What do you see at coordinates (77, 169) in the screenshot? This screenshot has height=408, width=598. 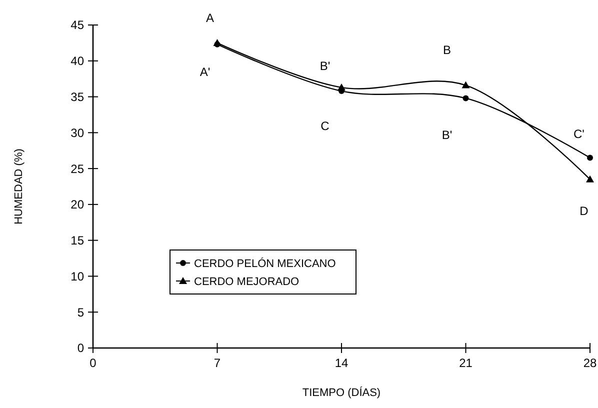 I see `y-tick-label: 25` at bounding box center [77, 169].